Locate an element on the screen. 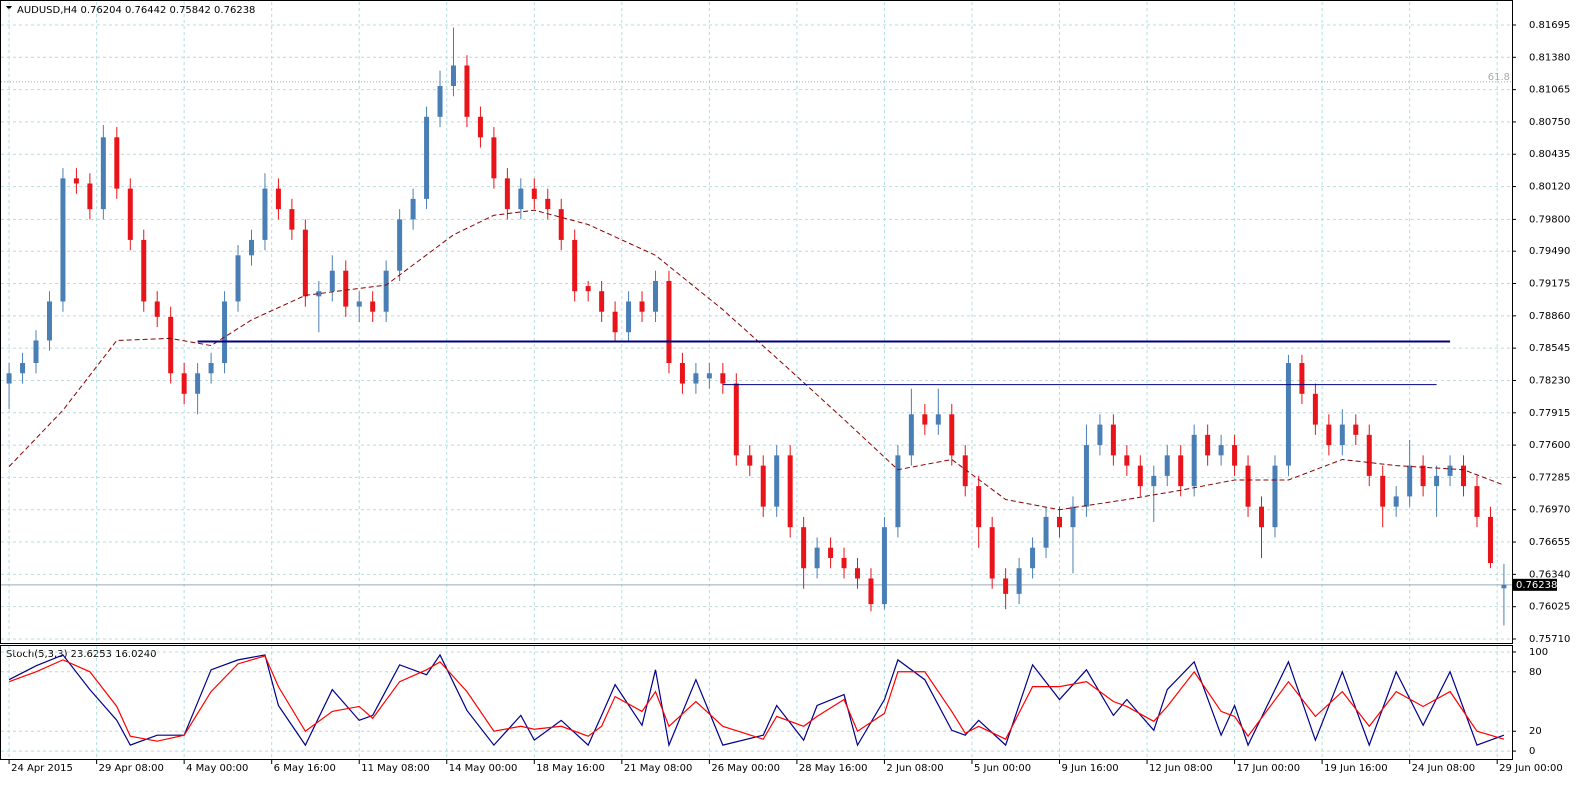  fib-label: 61.8 is located at coordinates (1499, 77).